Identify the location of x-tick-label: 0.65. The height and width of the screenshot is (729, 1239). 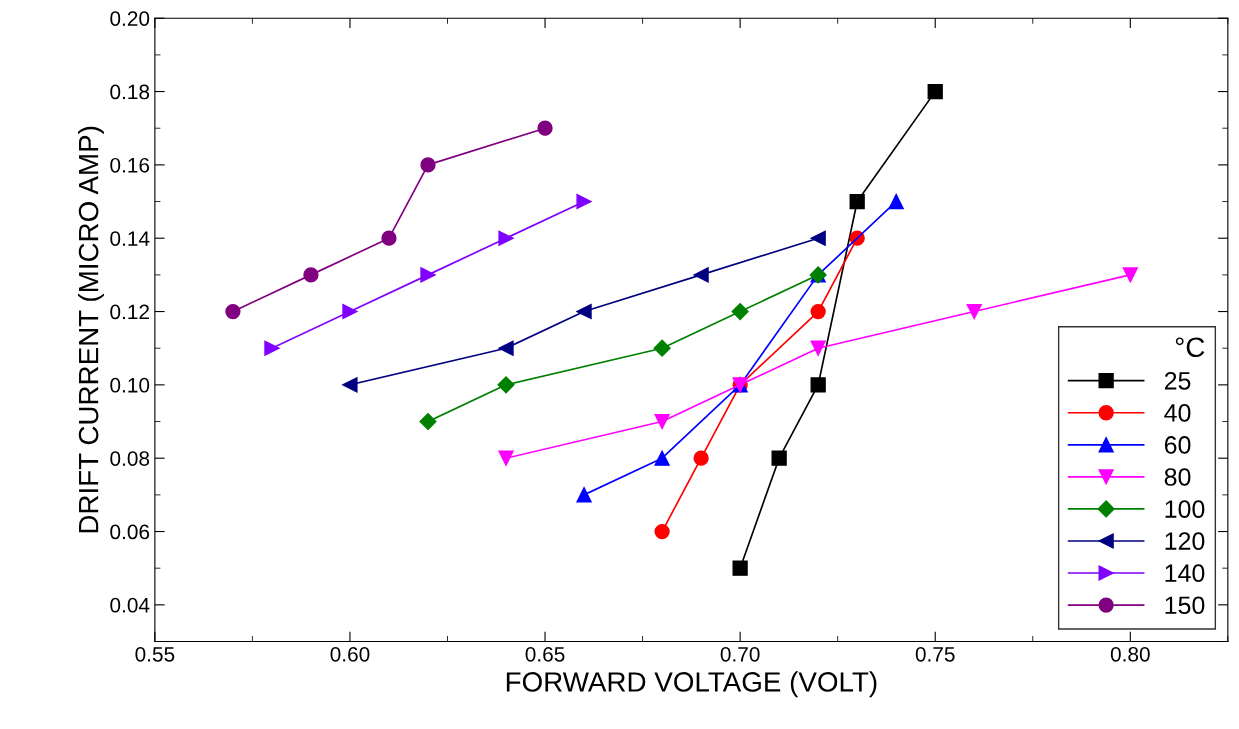
(545, 654).